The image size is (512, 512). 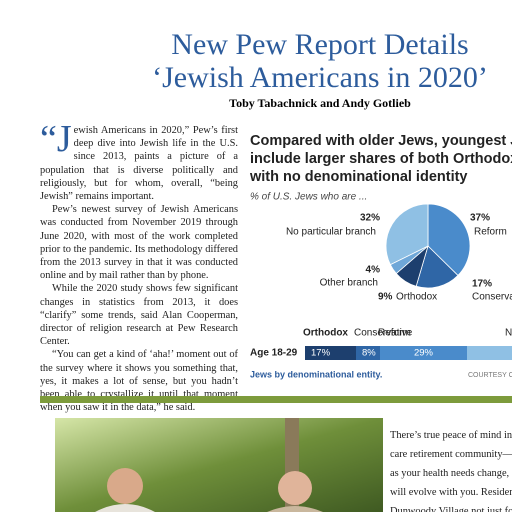 What do you see at coordinates (394, 333) in the screenshot?
I see `legend-label: Reform` at bounding box center [394, 333].